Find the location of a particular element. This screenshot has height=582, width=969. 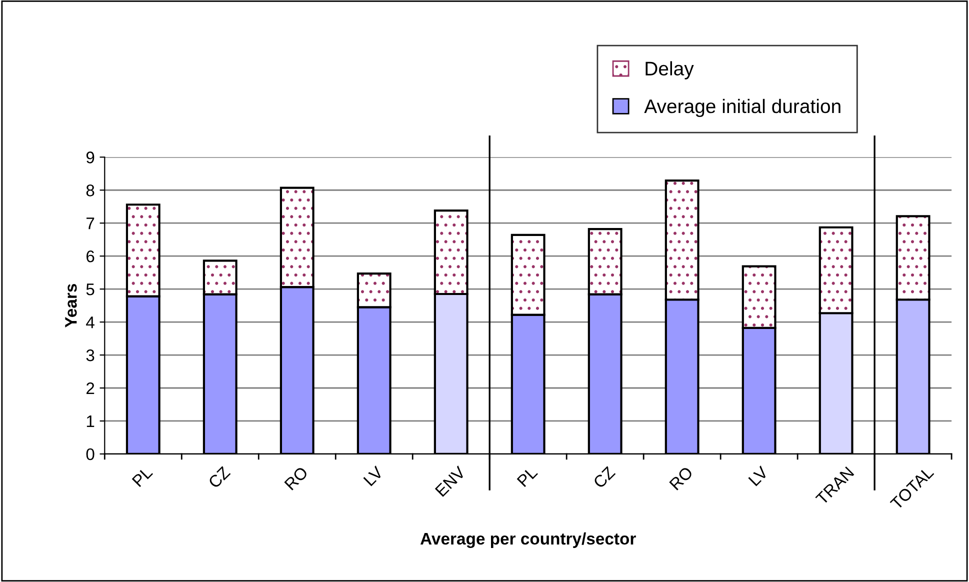

y-tick-label: 3 is located at coordinates (90, 355).